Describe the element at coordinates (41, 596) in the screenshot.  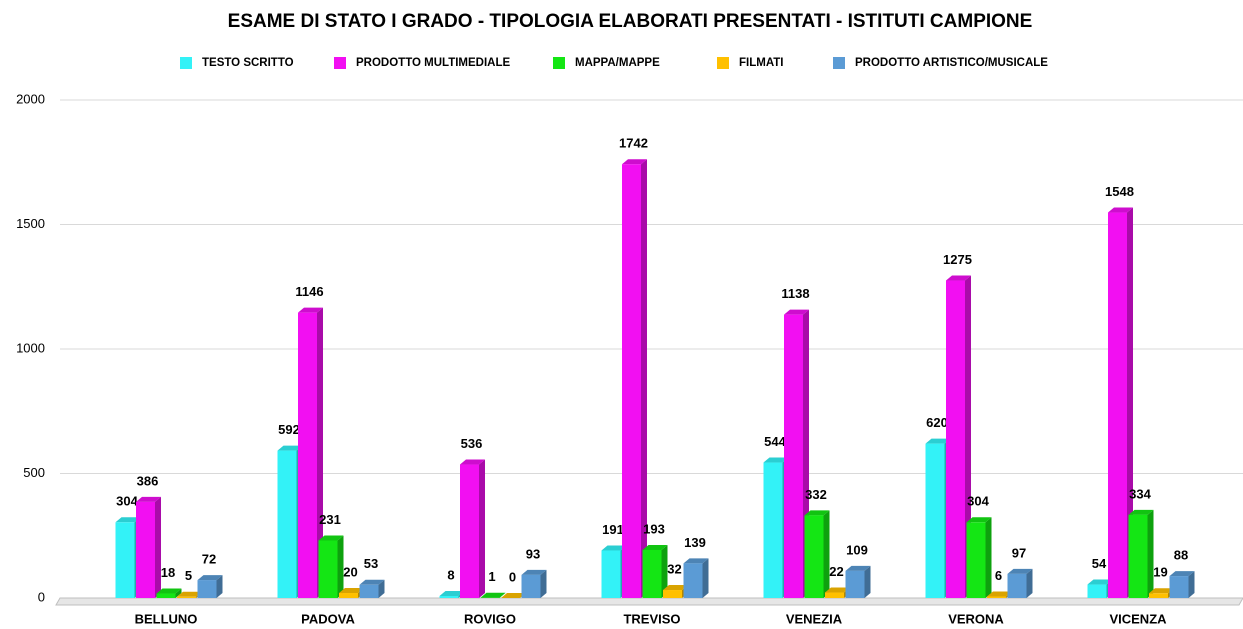
I see `y-tick-label: 0` at that location.